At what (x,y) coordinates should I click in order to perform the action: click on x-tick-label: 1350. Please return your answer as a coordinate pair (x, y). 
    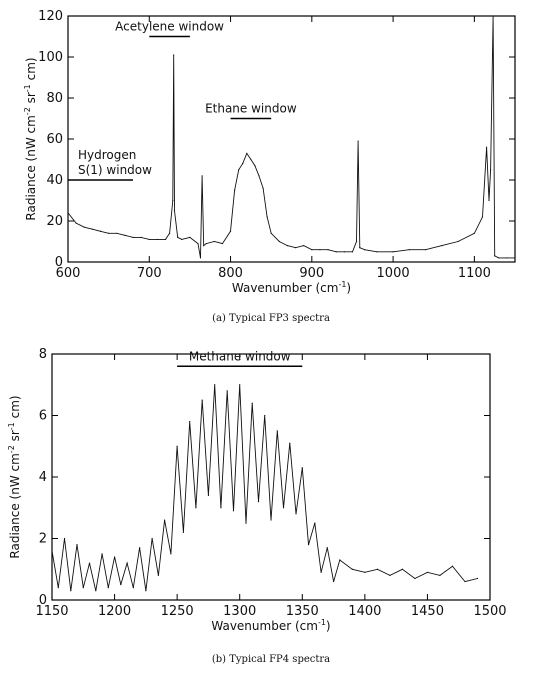
    Looking at the image, I should click on (302, 611).